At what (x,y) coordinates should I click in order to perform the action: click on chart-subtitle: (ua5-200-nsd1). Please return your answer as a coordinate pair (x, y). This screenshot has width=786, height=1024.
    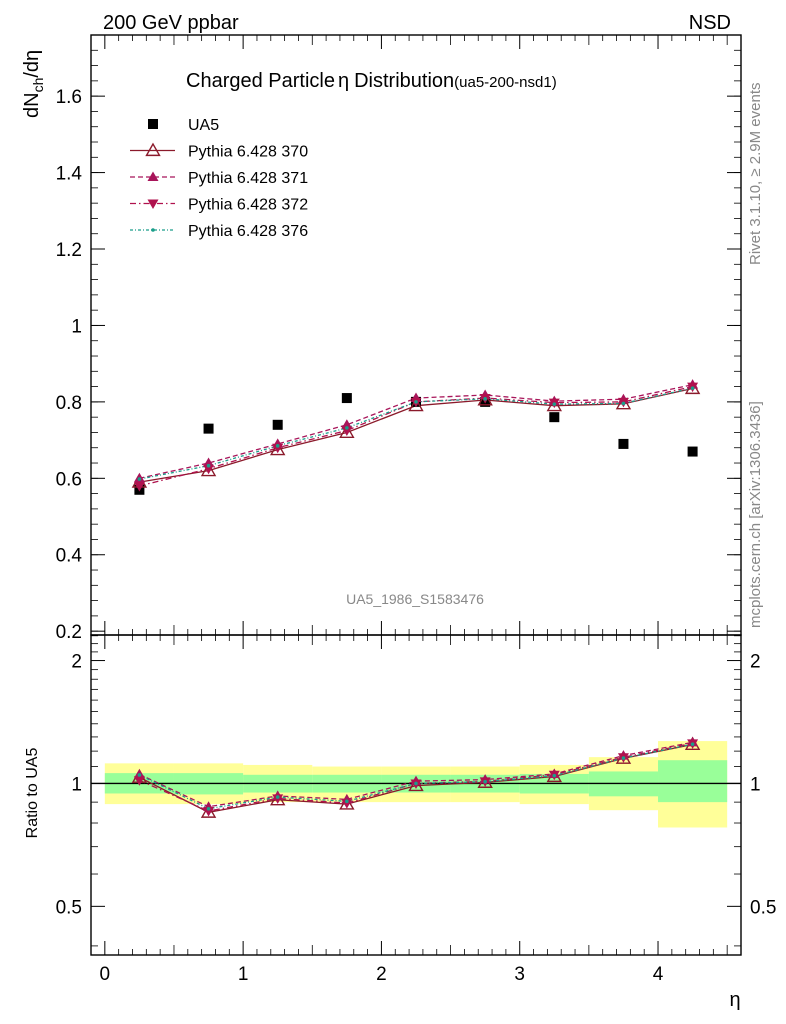
    Looking at the image, I should click on (505, 82).